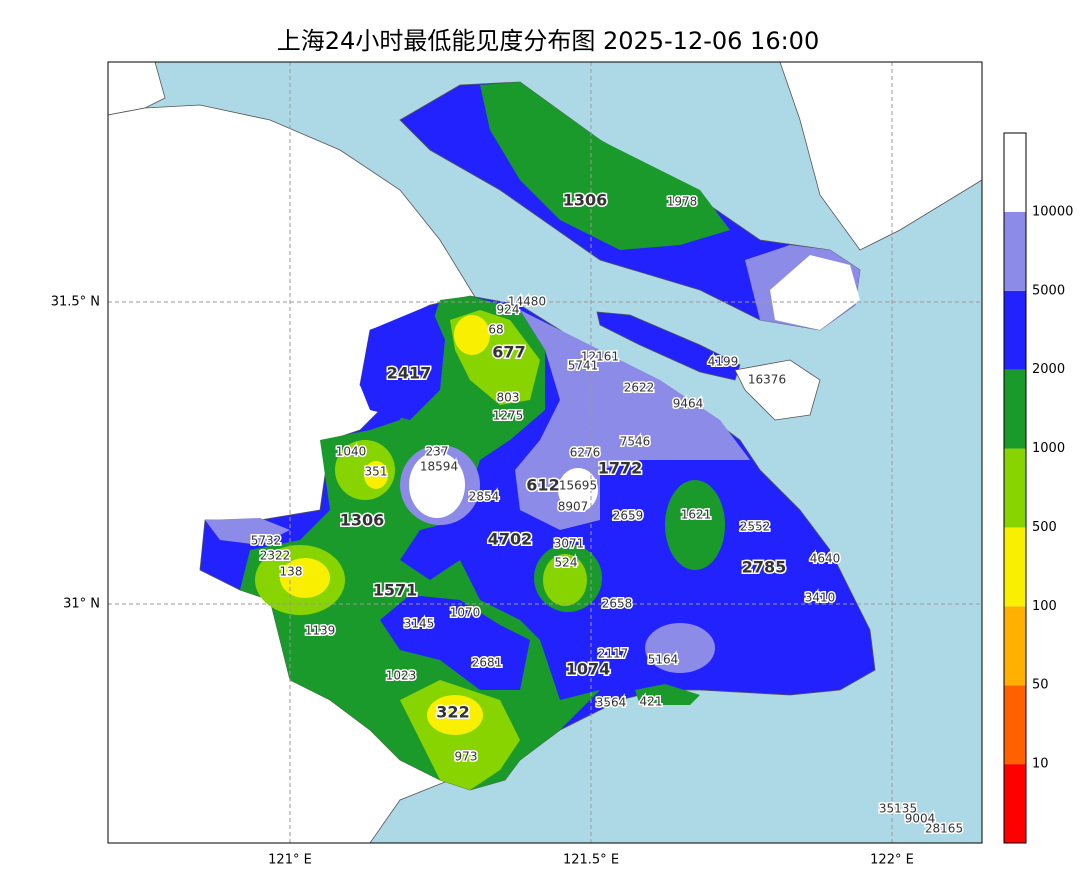 The width and height of the screenshot is (1080, 893). What do you see at coordinates (635, 442) in the screenshot?
I see `station-value: 7546` at bounding box center [635, 442].